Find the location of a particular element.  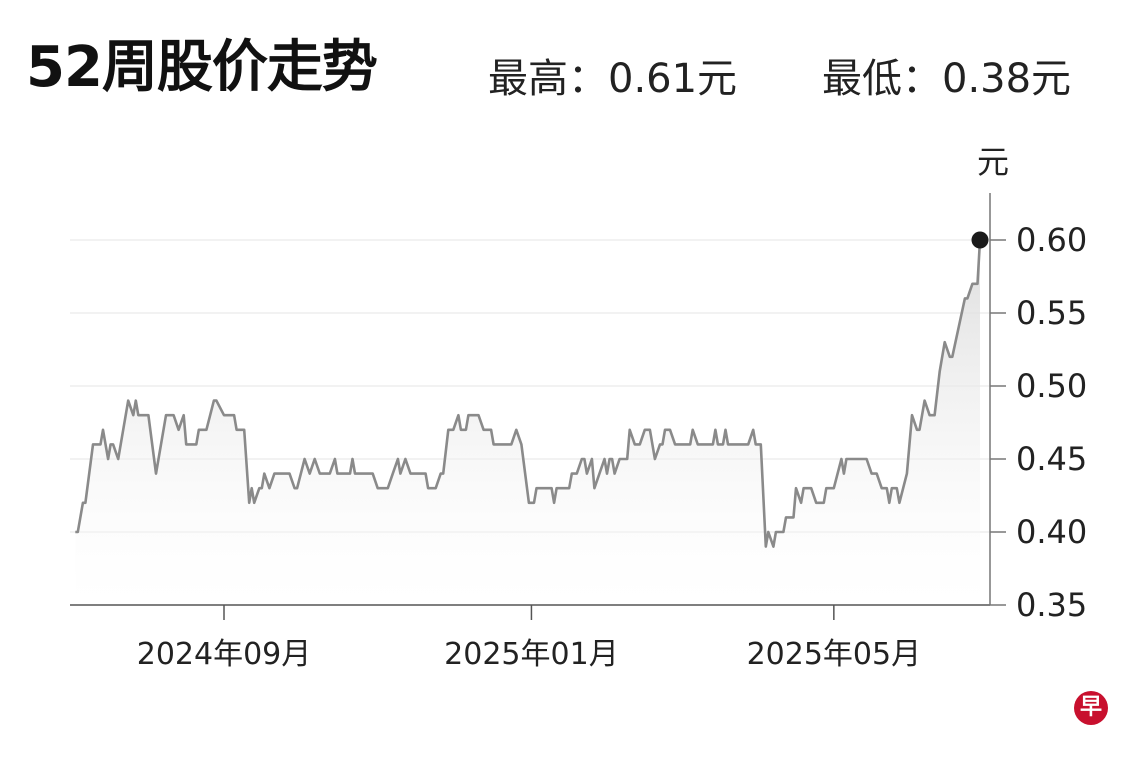

zaobao-logo: 早 is located at coordinates (1091, 708).